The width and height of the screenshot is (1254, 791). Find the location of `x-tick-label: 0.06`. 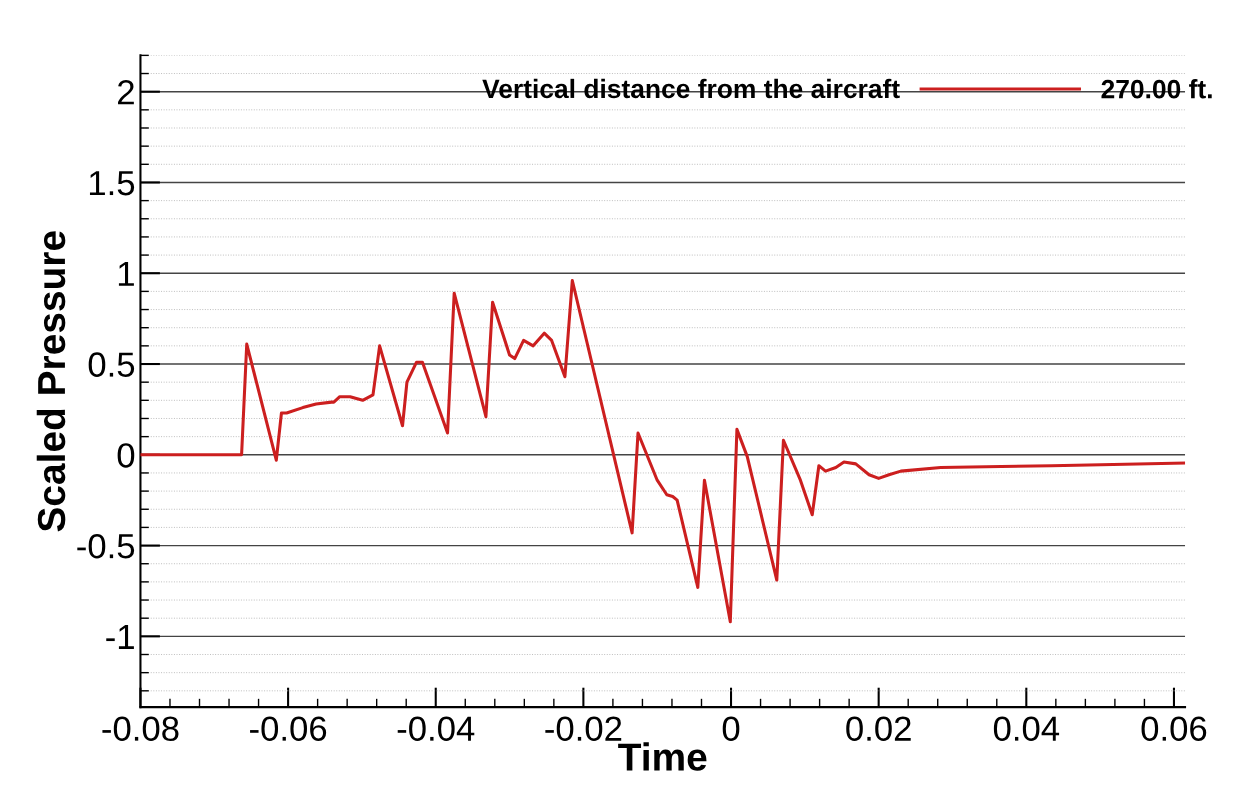

x-tick-label: 0.06 is located at coordinates (1174, 728).